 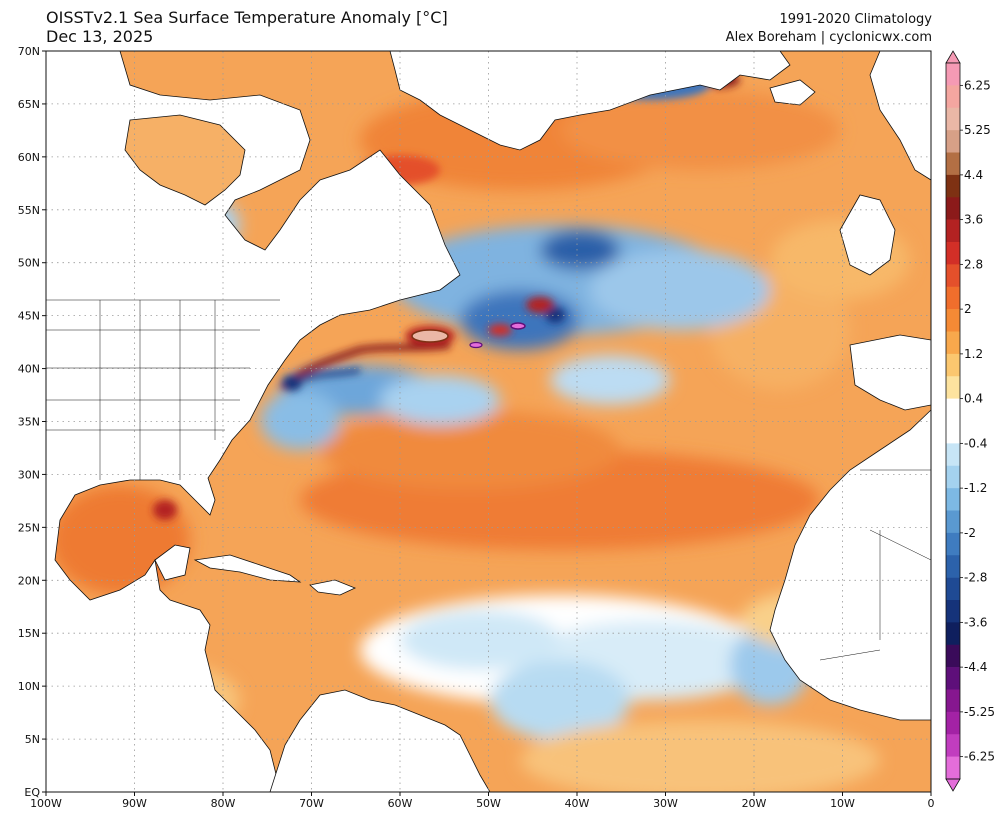 I want to click on lon-label: 80W, so click(x=223, y=803).